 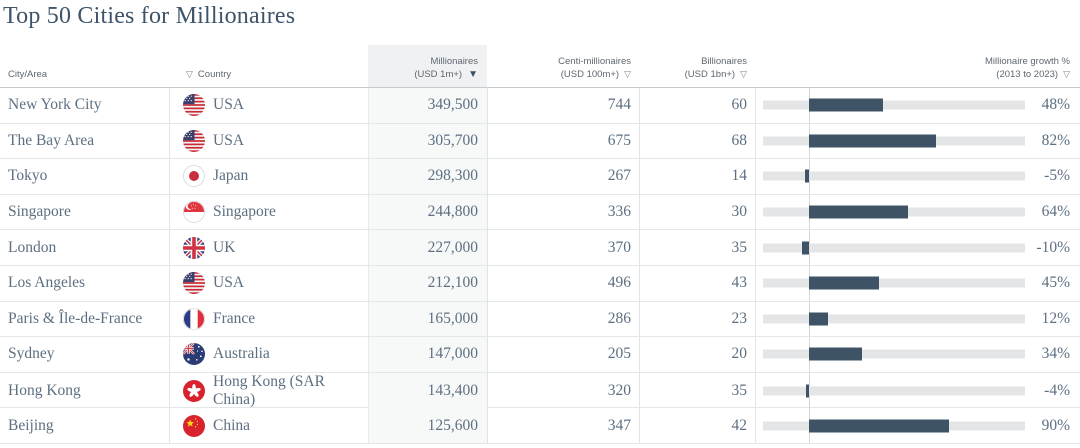 What do you see at coordinates (268, 319) in the screenshot?
I see `country-cell: France` at bounding box center [268, 319].